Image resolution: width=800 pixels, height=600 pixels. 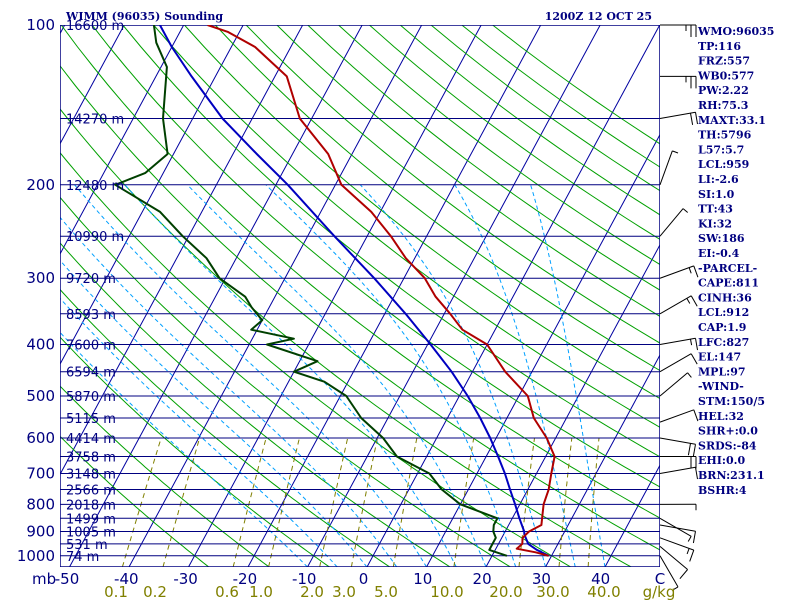 I want to click on temperature-tick-label: -20, so click(x=245, y=579).